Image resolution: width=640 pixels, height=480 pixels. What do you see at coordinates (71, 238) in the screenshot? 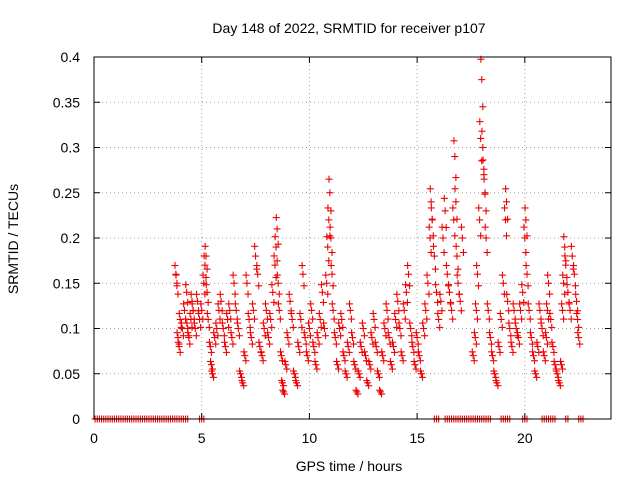
I see `y-tick-label: 0.2` at bounding box center [71, 238].